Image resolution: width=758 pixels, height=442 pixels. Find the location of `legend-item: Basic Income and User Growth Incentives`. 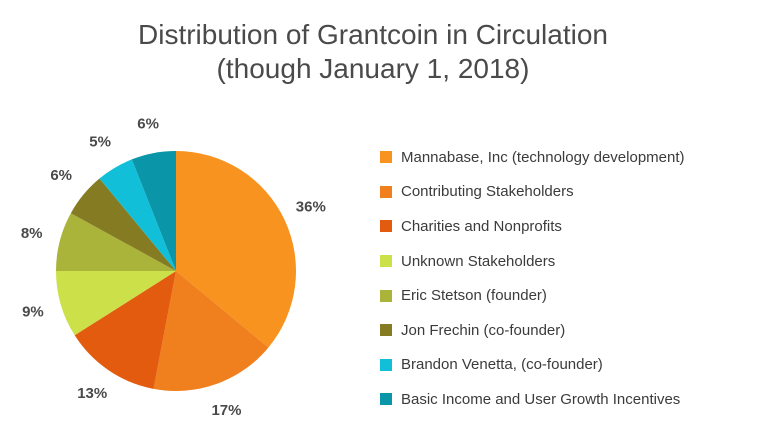

legend-item: Basic Income and User Growth Incentives is located at coordinates (569, 399).